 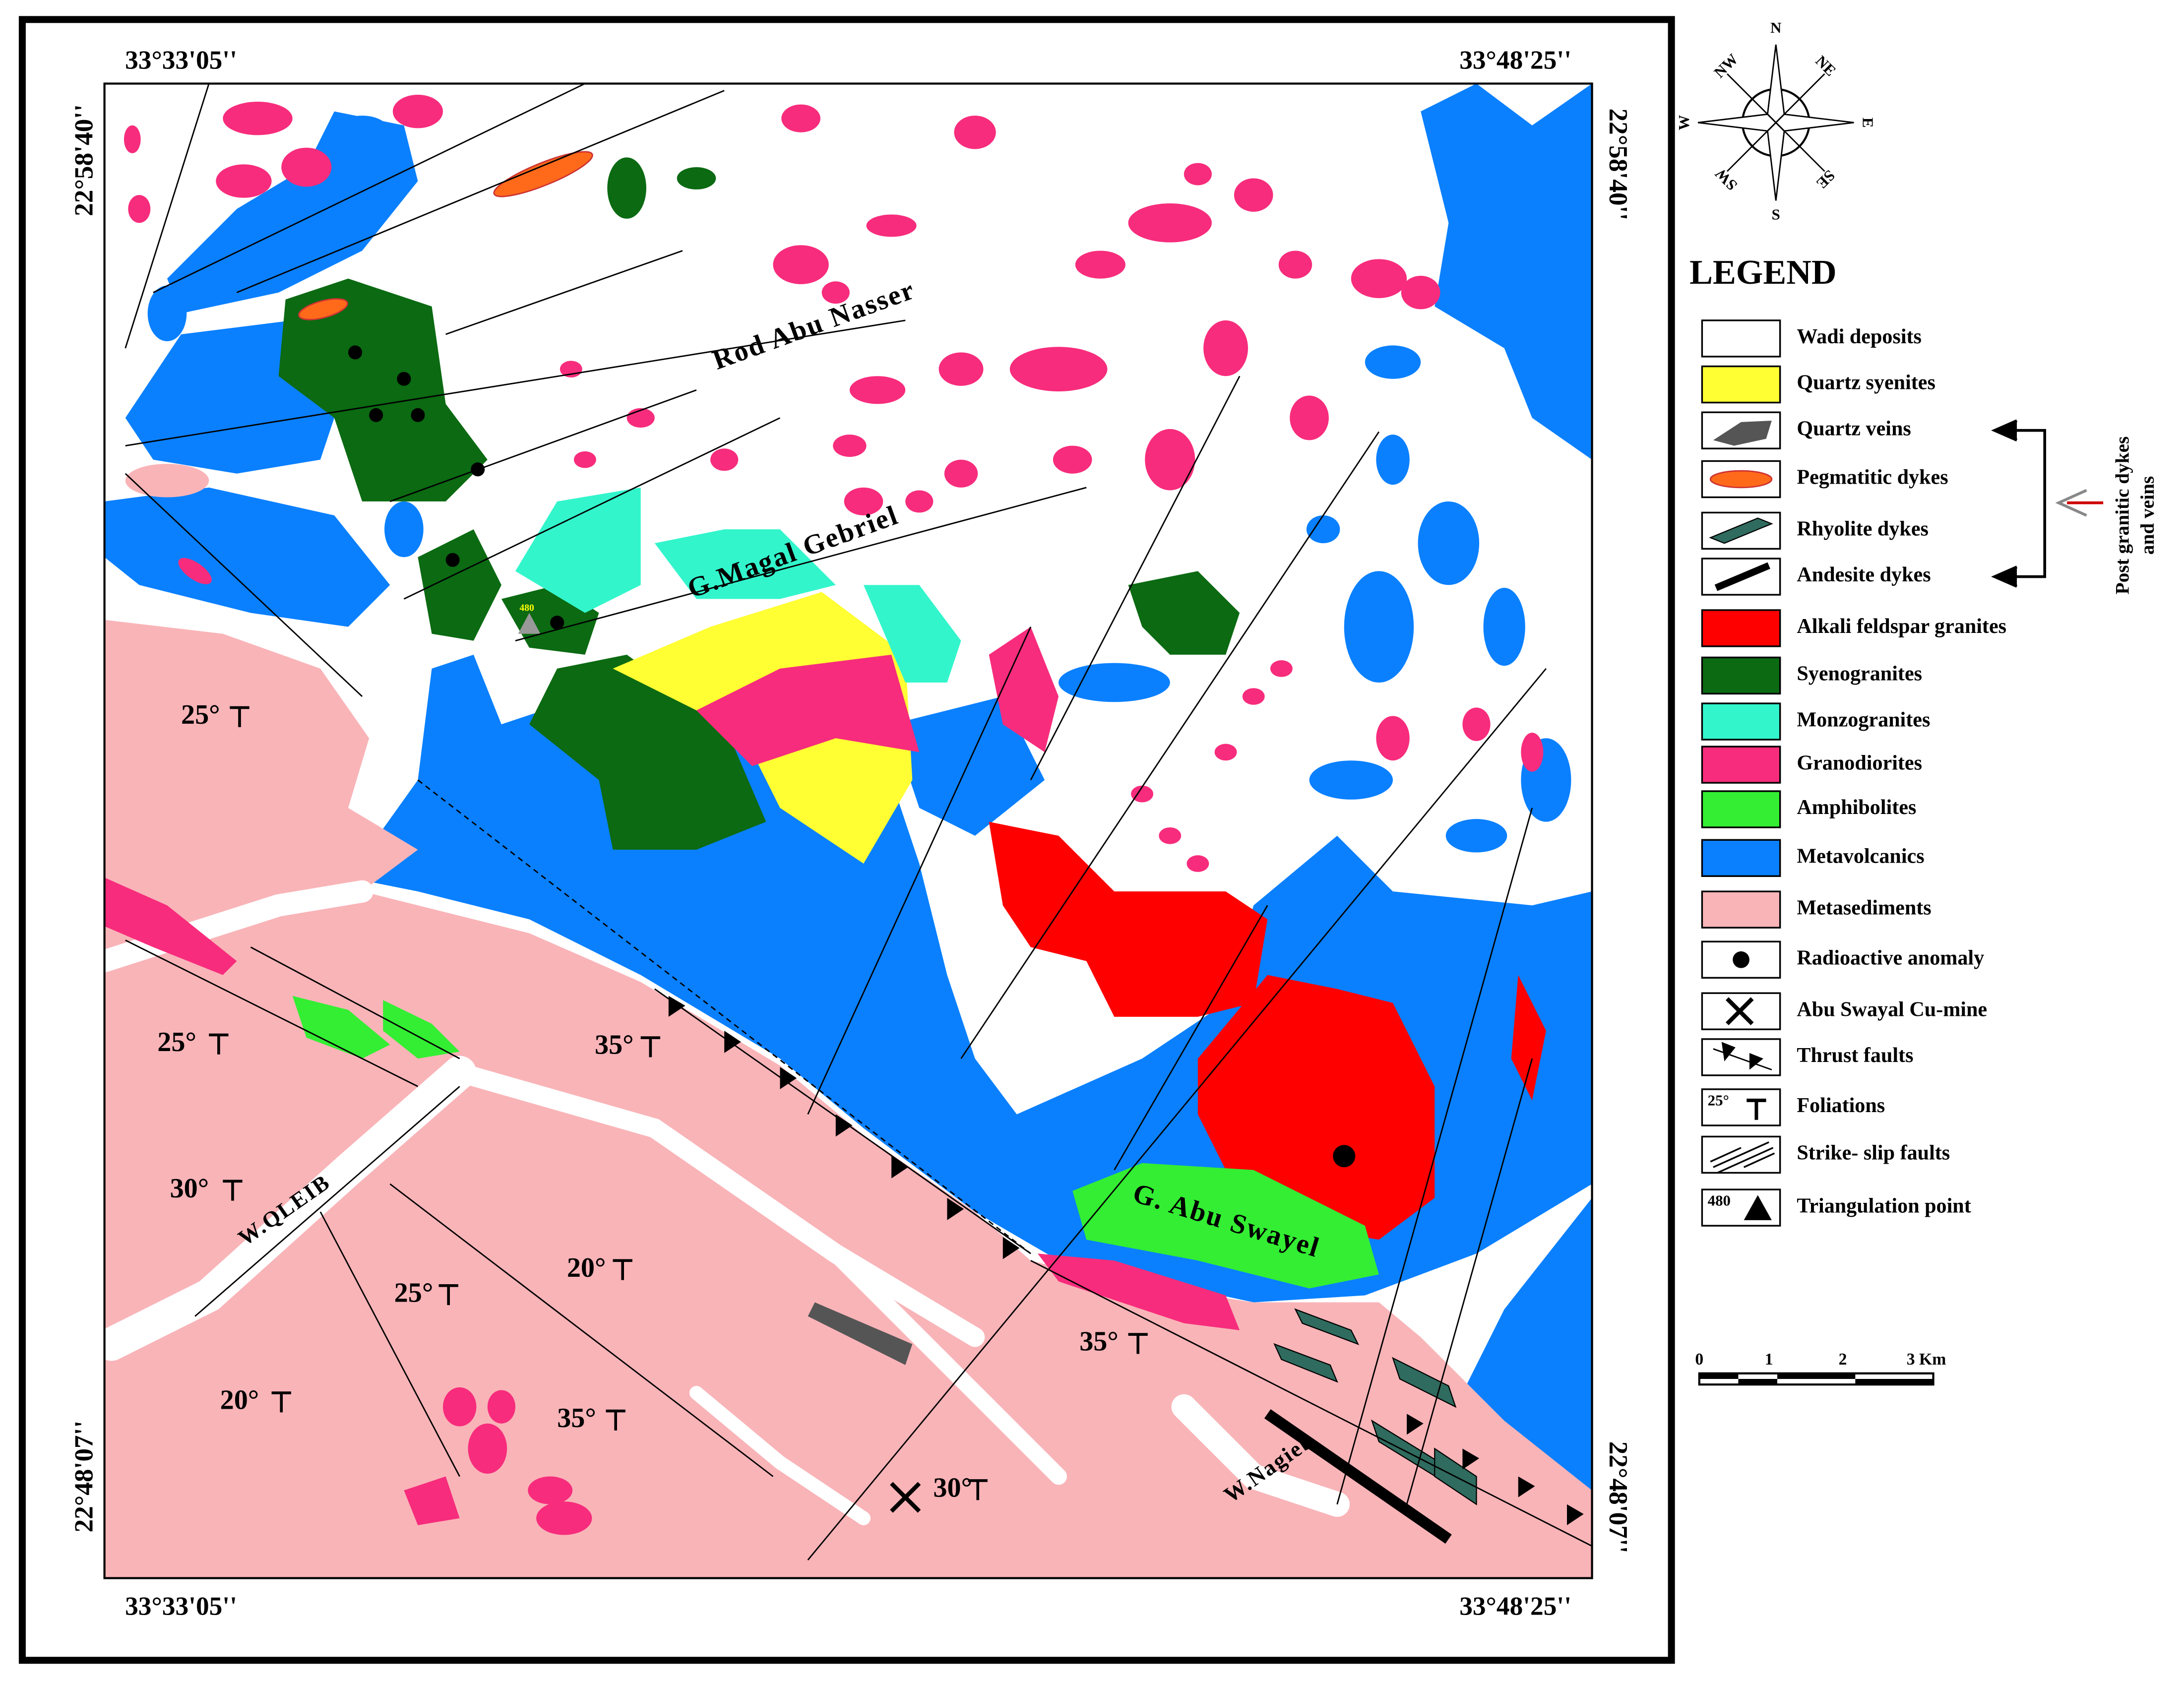 I want to click on legend-label: Thrust faults, so click(x=1855, y=1055).